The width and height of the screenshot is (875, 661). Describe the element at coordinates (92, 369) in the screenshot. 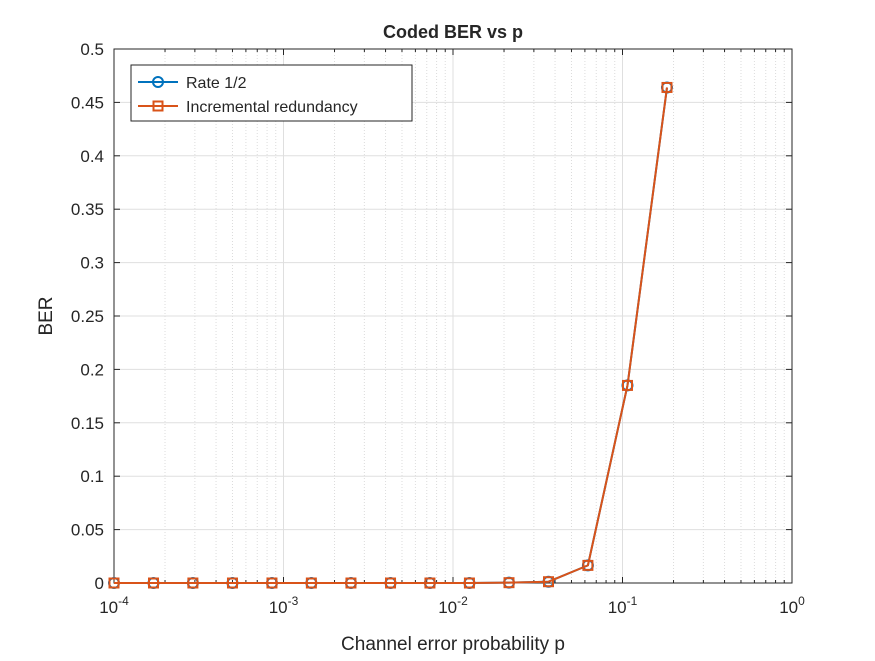

I see `y-tick-label: 0.2` at that location.